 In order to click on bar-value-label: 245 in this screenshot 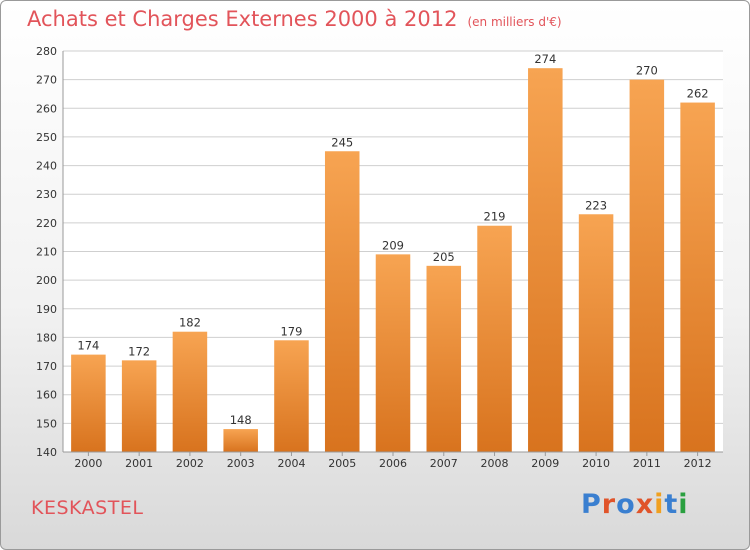, I will do `click(342, 142)`.